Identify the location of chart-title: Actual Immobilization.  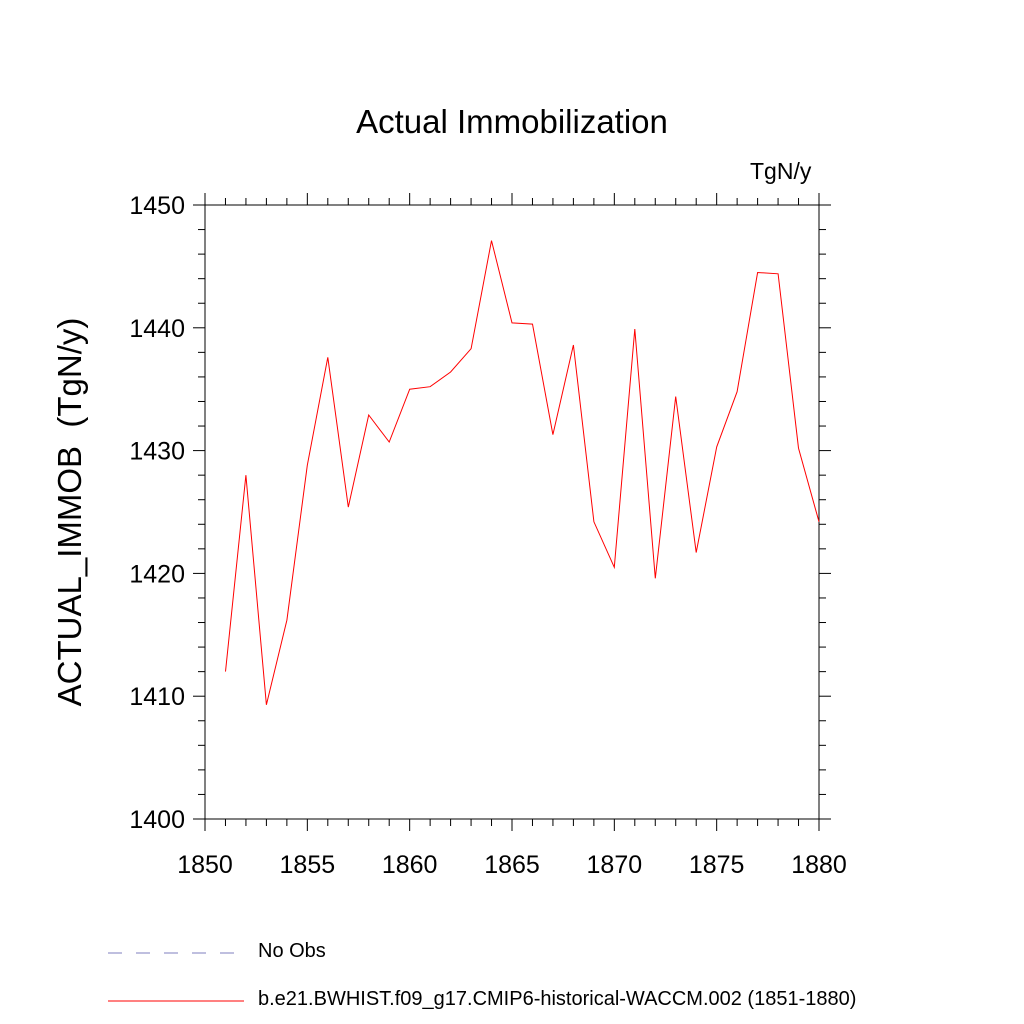
(512, 121).